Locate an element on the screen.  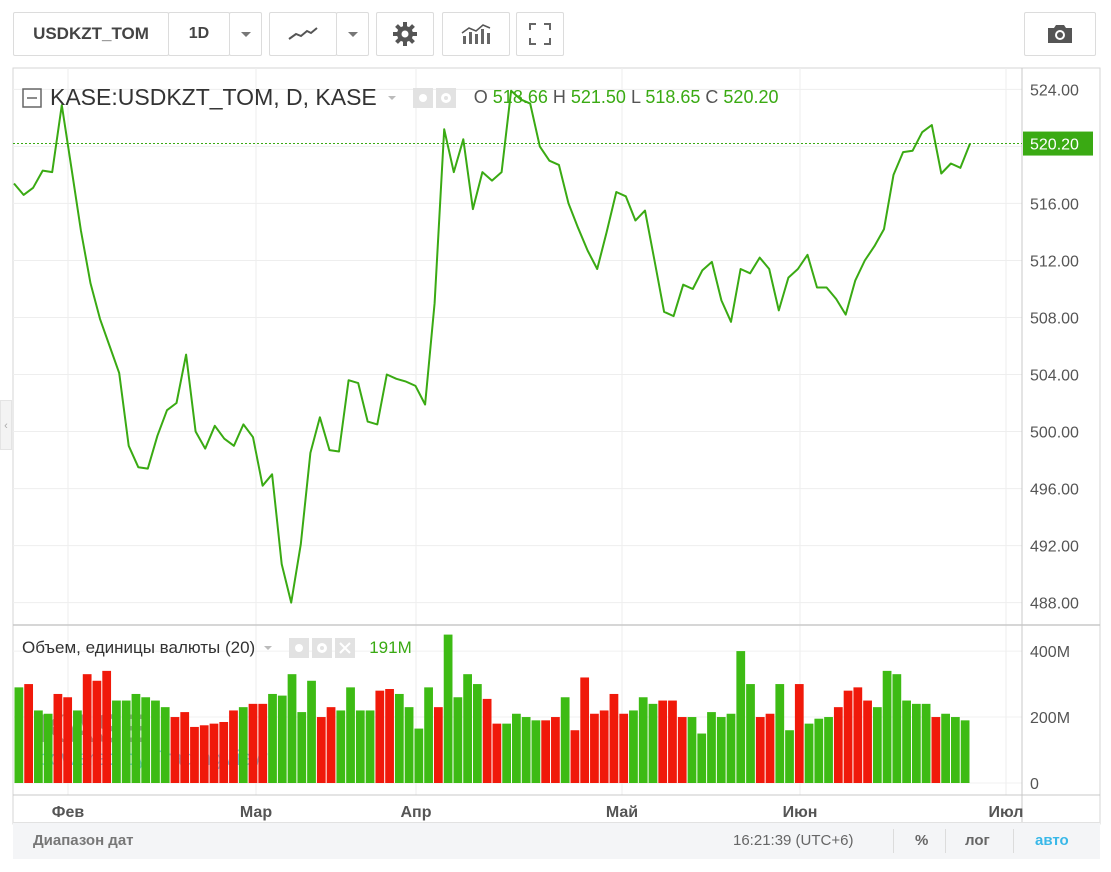
settings-button is located at coordinates (405, 34).